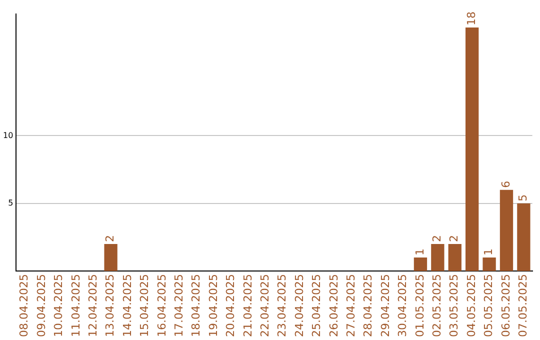 This screenshot has width=540, height=340. Describe the element at coordinates (161, 306) in the screenshot. I see `x-tick-label: 16.04.2025` at that location.